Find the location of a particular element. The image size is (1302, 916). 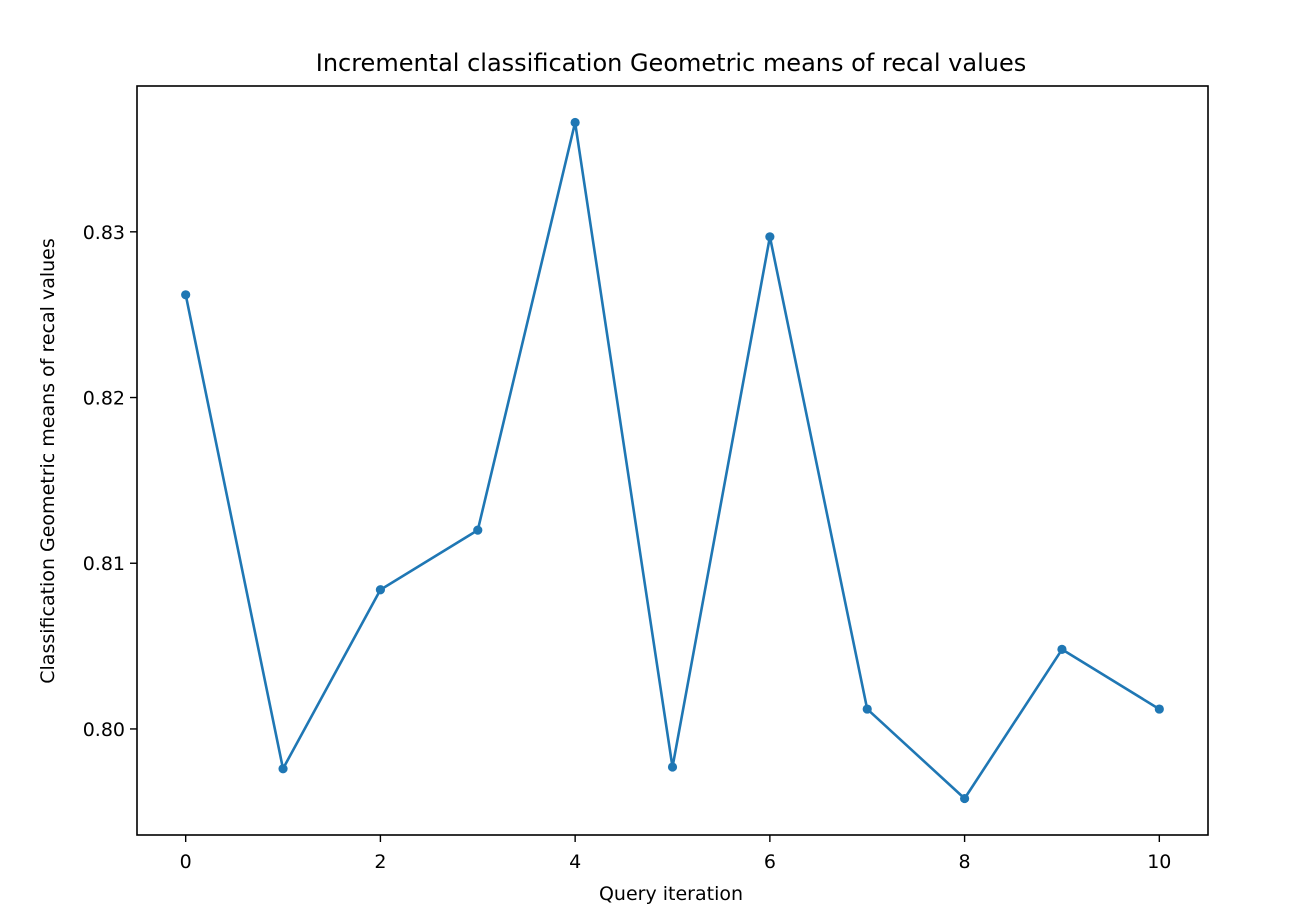

y-tick-label: 0.83 is located at coordinates (104, 233).